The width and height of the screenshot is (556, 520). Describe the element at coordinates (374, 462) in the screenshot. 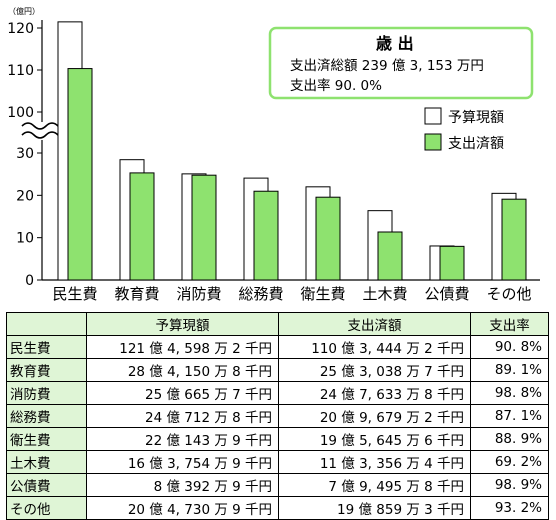

I see `row-spent: 11 億 3, 356 万 4 千円` at that location.